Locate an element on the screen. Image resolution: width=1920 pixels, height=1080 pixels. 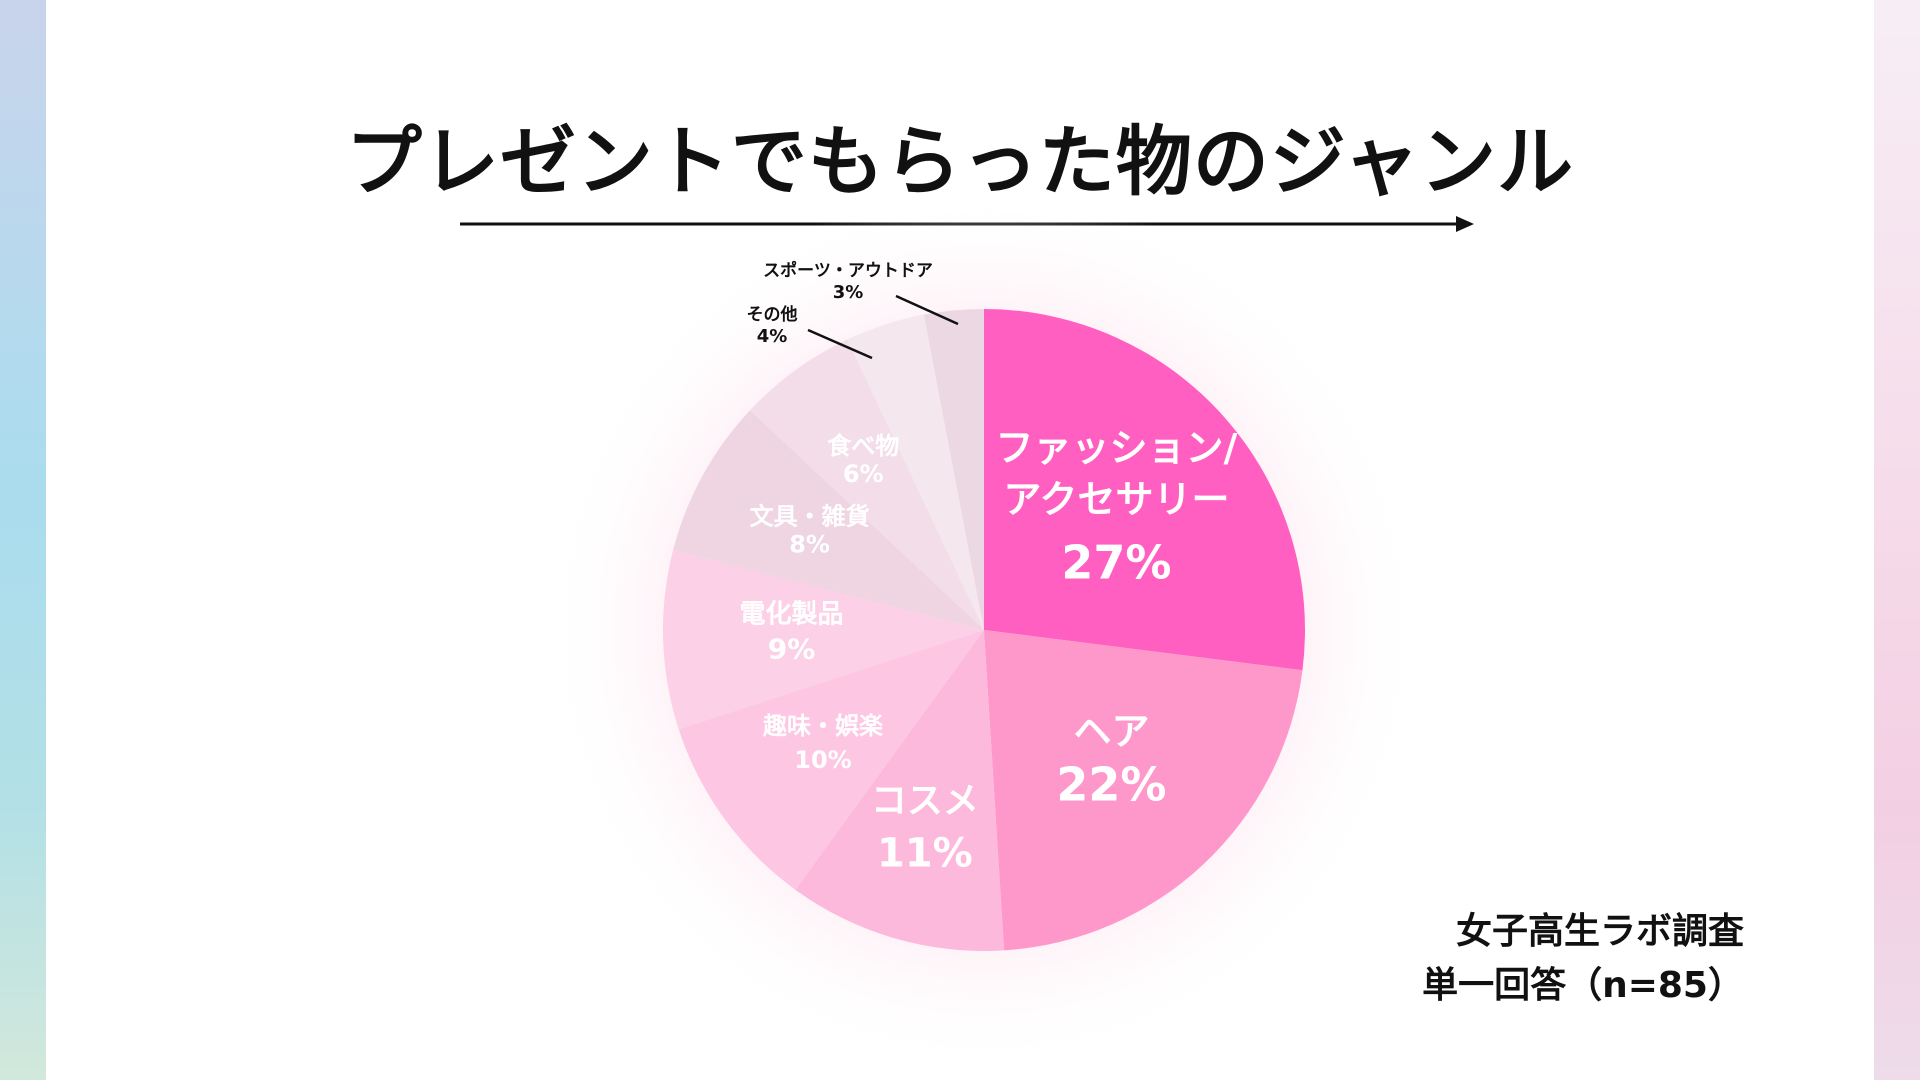
source-note: 女子高生ラボ調査 単一回答（n=85） is located at coordinates (1583, 959).